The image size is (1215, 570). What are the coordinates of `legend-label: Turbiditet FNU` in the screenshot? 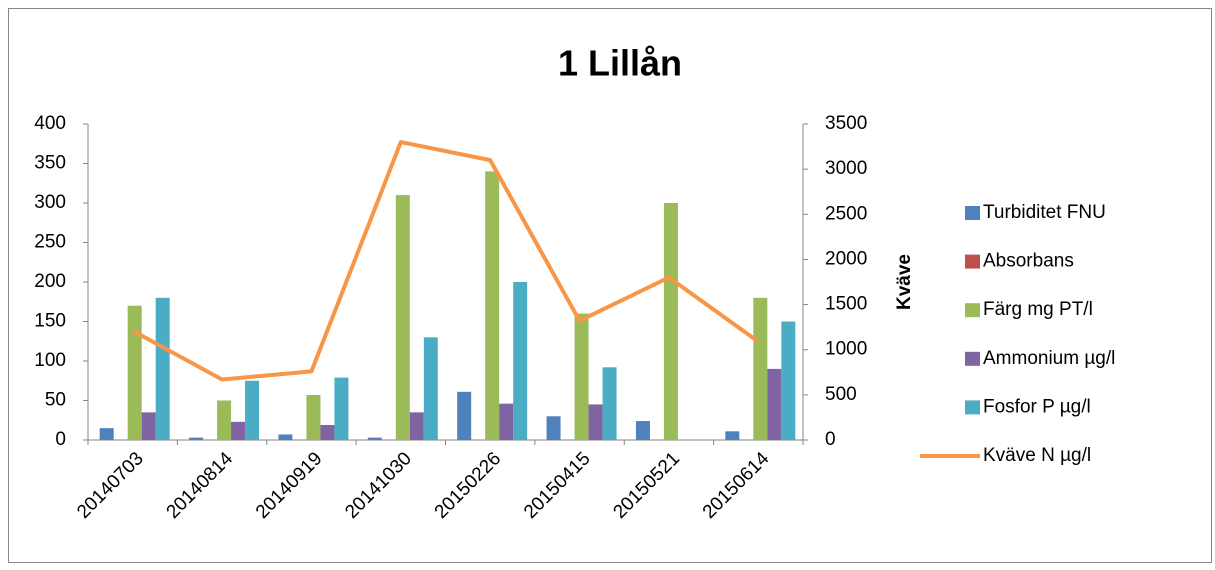 It's located at (1044, 212).